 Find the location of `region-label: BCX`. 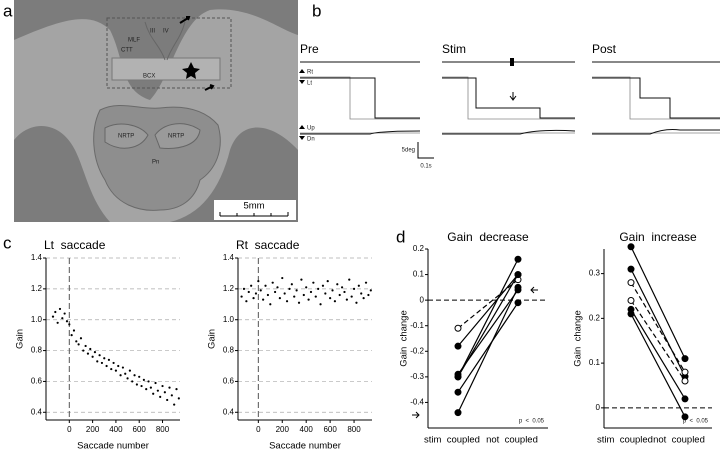

region-label: BCX is located at coordinates (149, 77).